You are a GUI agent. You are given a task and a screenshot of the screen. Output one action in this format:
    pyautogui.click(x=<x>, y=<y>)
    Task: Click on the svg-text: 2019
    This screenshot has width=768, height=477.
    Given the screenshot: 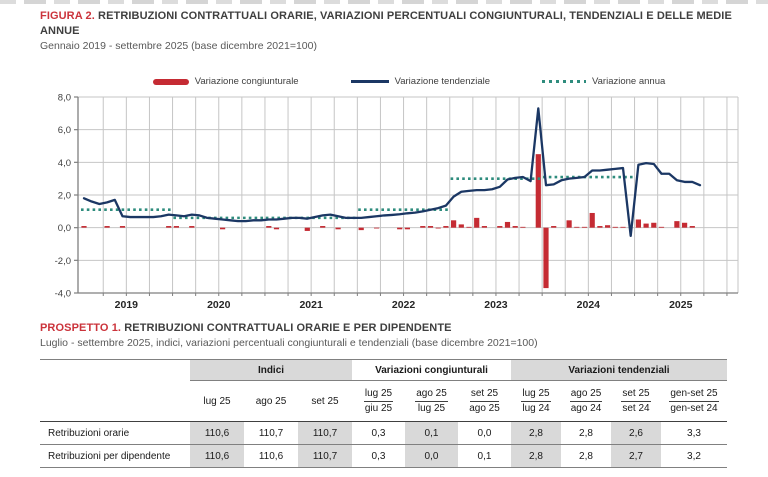 What is the action you would take?
    pyautogui.click(x=127, y=305)
    